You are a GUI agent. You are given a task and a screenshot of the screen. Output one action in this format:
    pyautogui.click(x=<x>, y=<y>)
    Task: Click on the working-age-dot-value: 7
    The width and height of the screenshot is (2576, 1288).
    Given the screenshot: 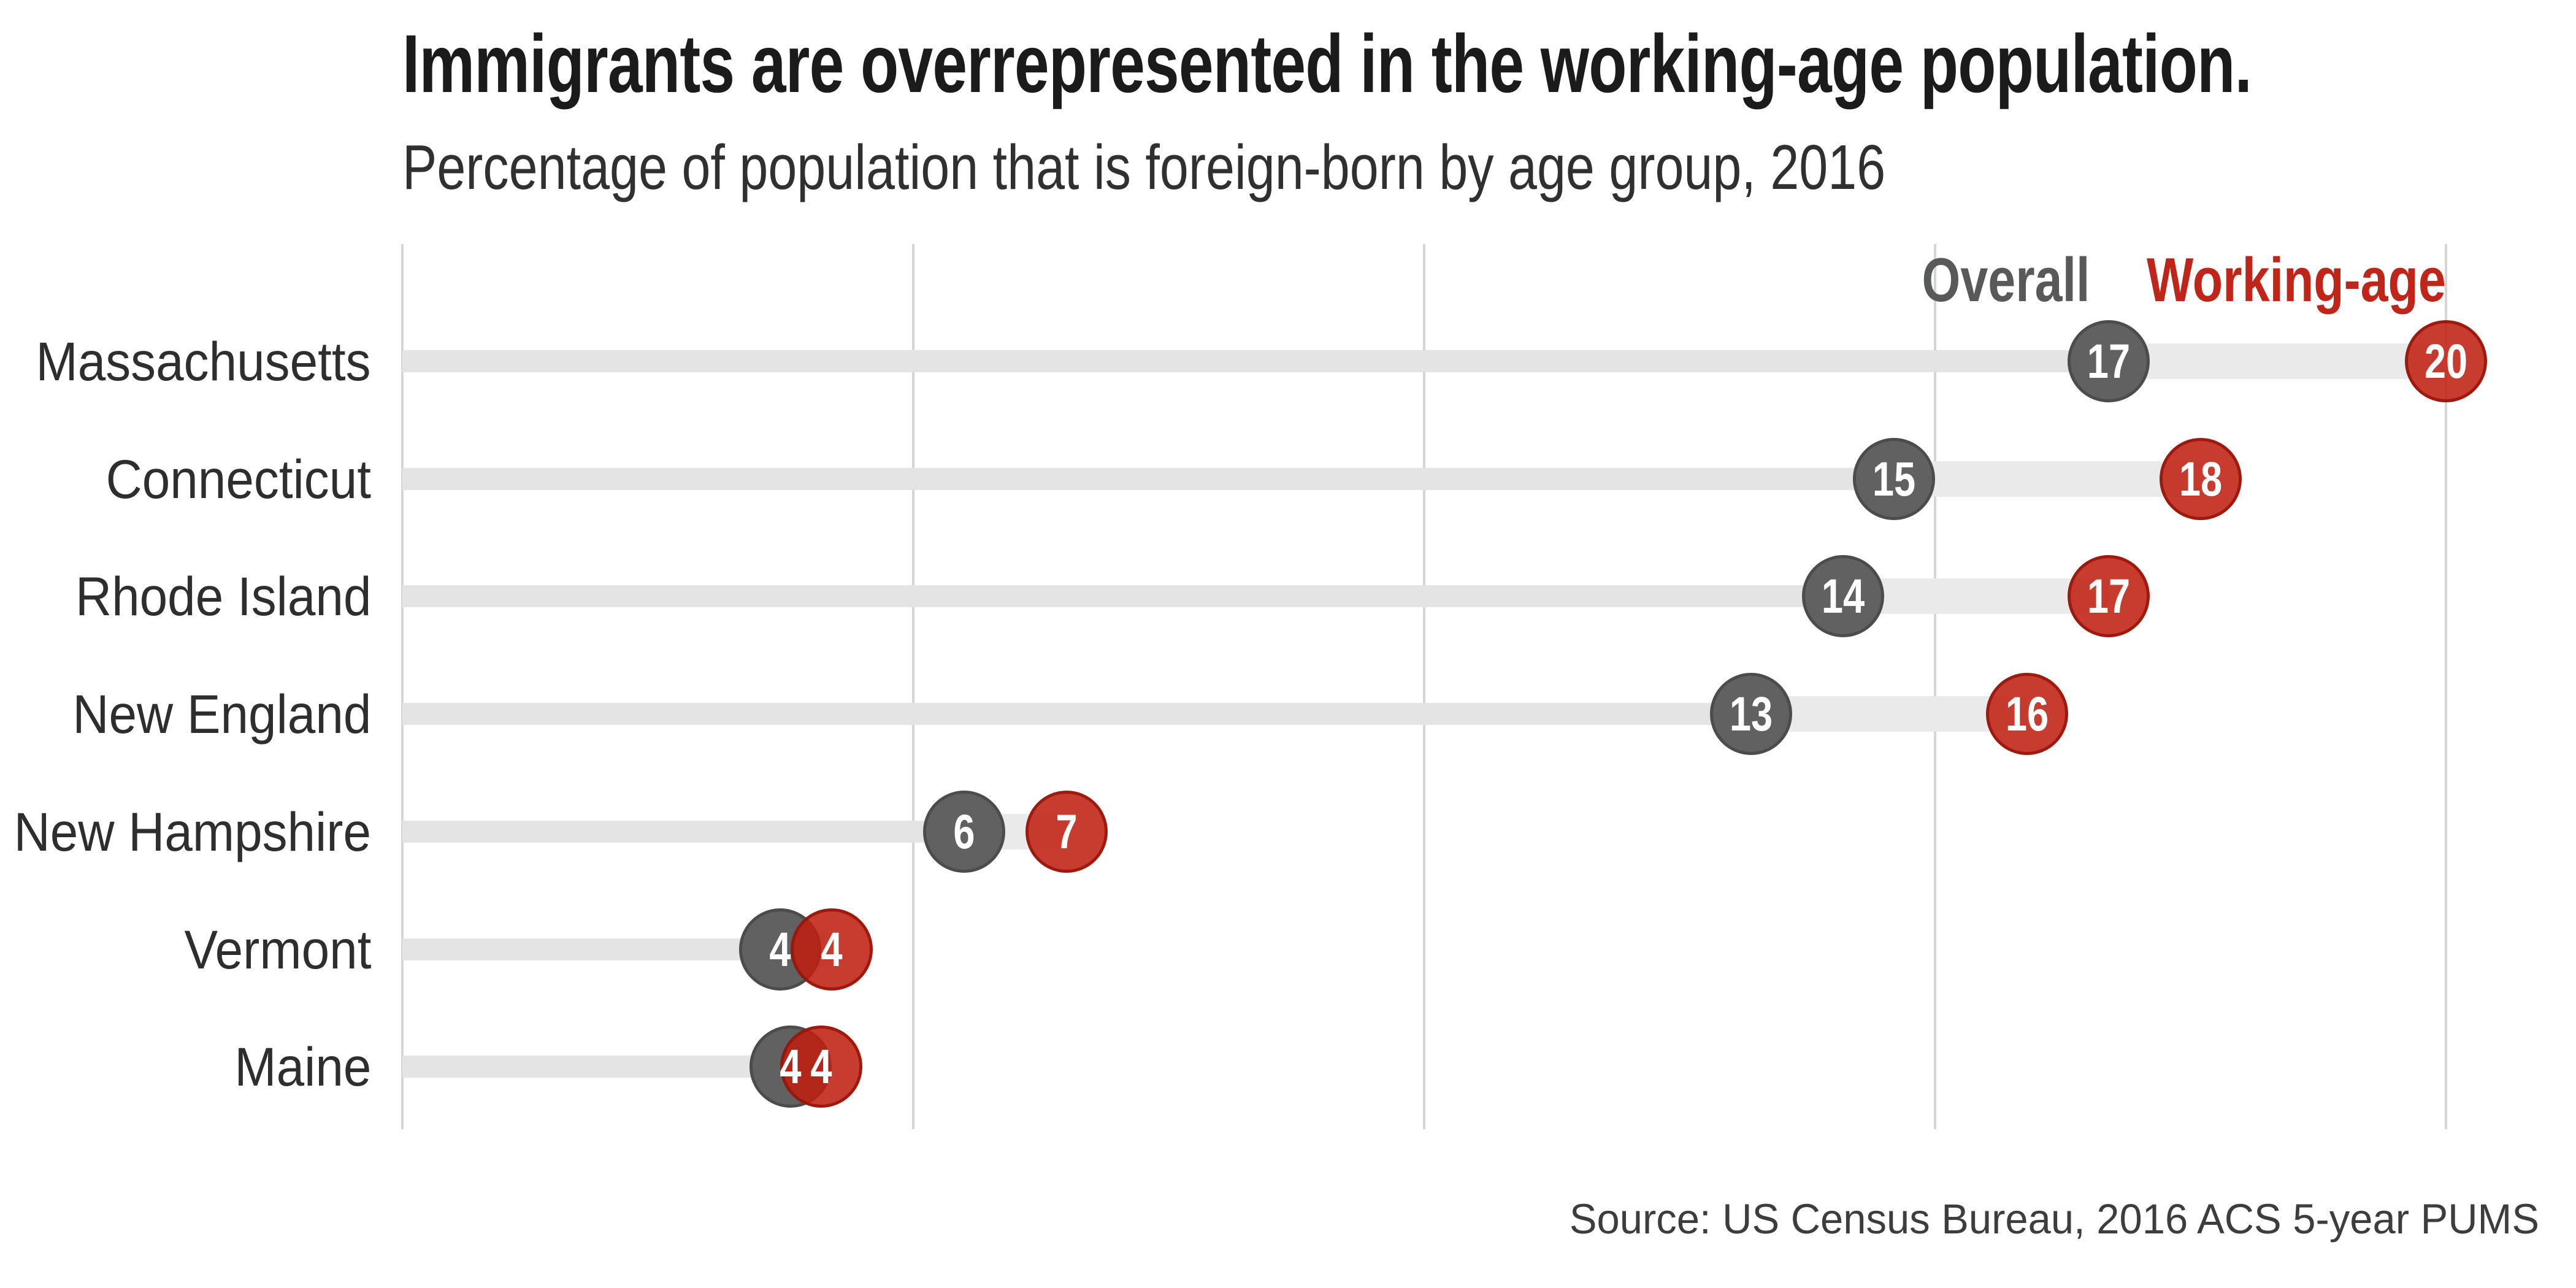 What is the action you would take?
    pyautogui.click(x=1067, y=831)
    